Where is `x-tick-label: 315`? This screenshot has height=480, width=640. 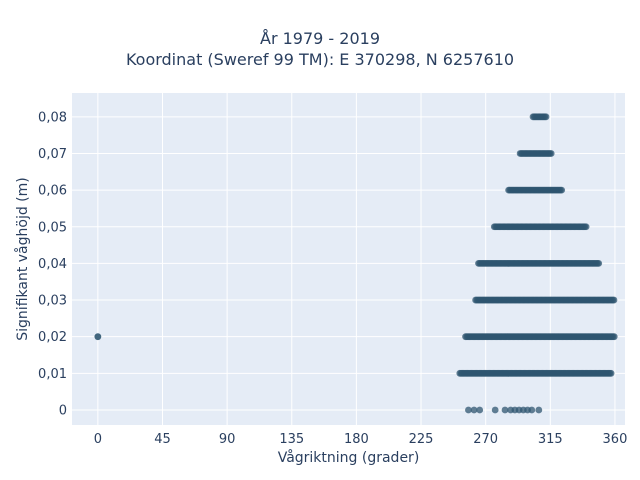 x-tick-label: 315 is located at coordinates (550, 439).